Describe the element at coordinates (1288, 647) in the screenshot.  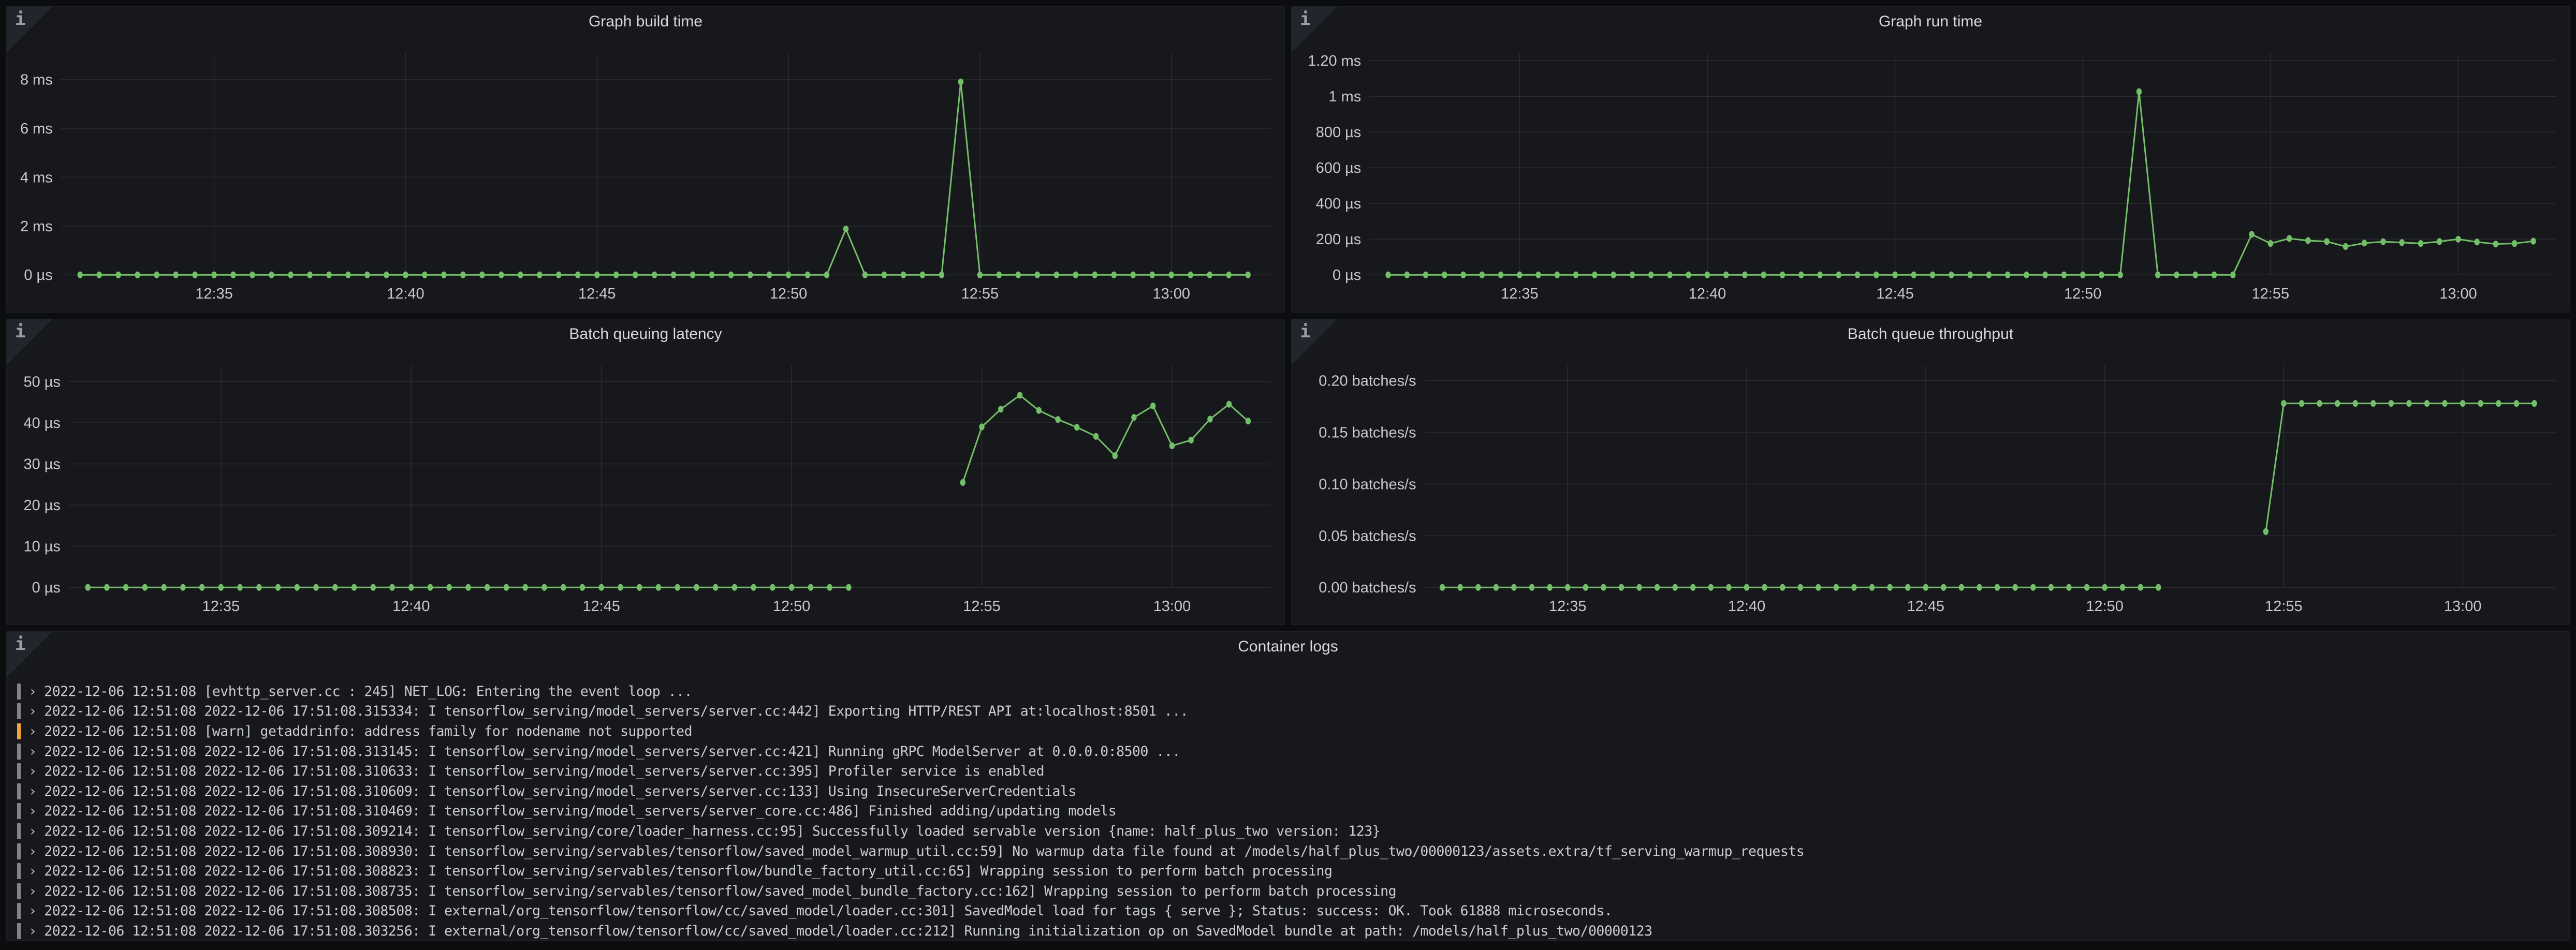
I see `panel-title-container-logs: Container logs` at that location.